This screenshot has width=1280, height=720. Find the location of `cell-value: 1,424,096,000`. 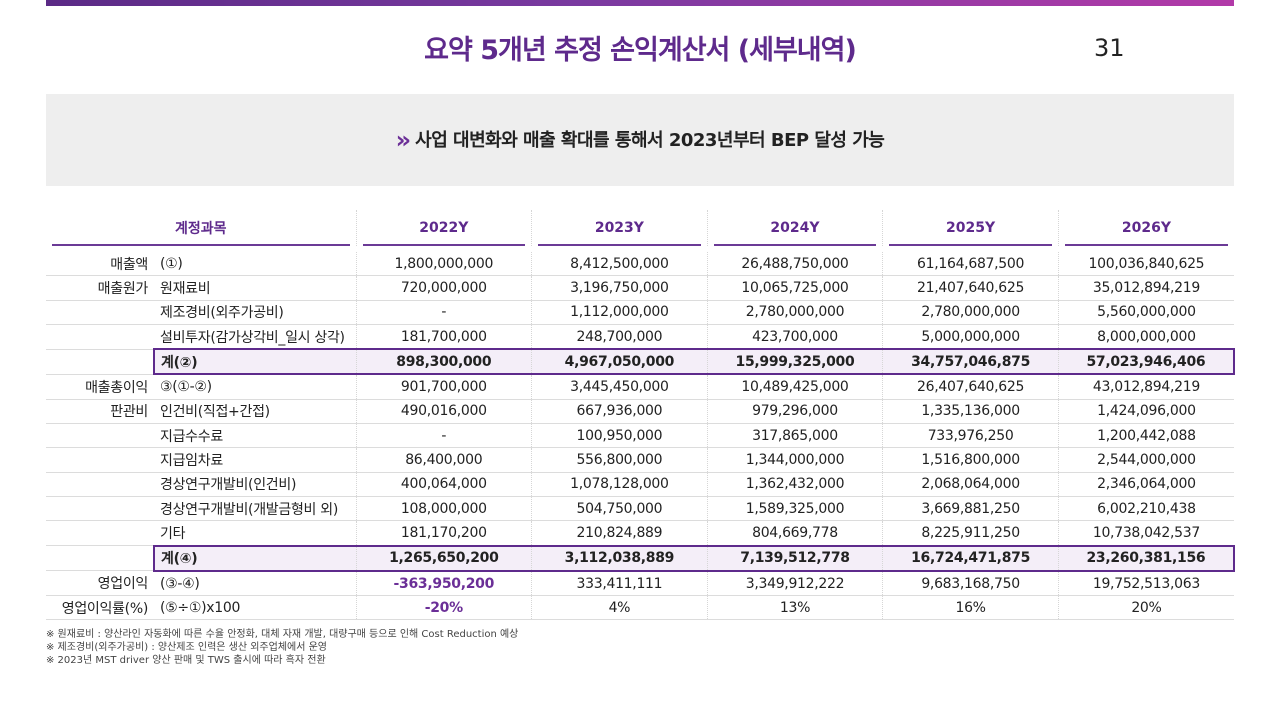

cell-value: 1,424,096,000 is located at coordinates (1145, 412).